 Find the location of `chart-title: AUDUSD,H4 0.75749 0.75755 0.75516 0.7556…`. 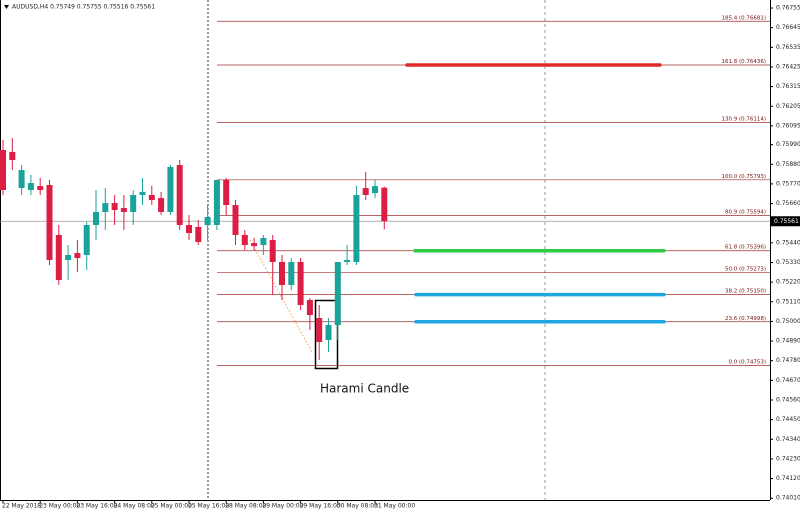

chart-title: AUDUSD,H4 0.75749 0.75755 0.75516 0.7556… is located at coordinates (83, 7).